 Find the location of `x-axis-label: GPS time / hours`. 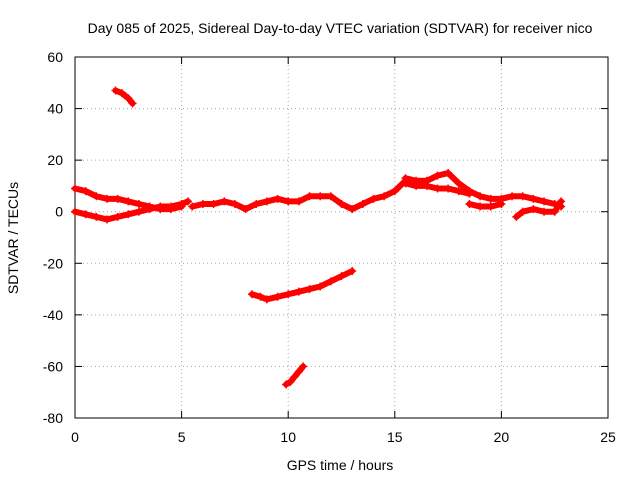

x-axis-label: GPS time / hours is located at coordinates (340, 465).